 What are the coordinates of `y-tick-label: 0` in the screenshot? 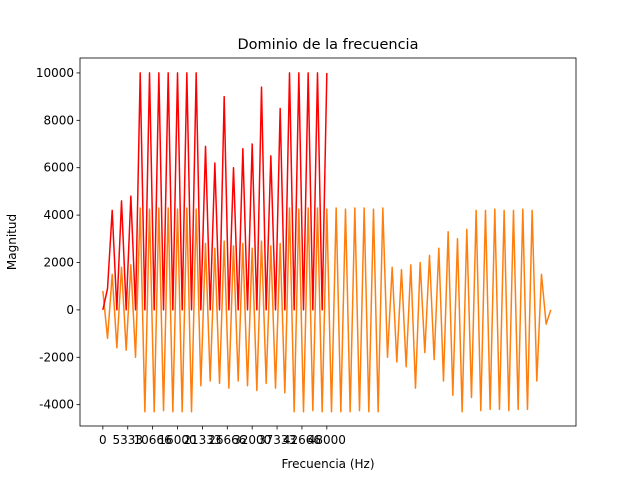 It's located at (70, 310).